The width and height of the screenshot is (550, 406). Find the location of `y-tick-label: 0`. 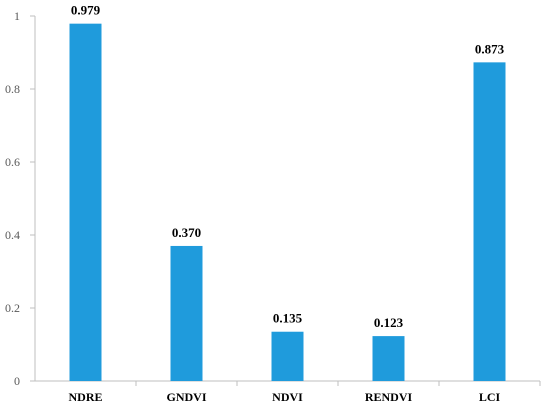

y-tick-label: 0 is located at coordinates (17, 381).